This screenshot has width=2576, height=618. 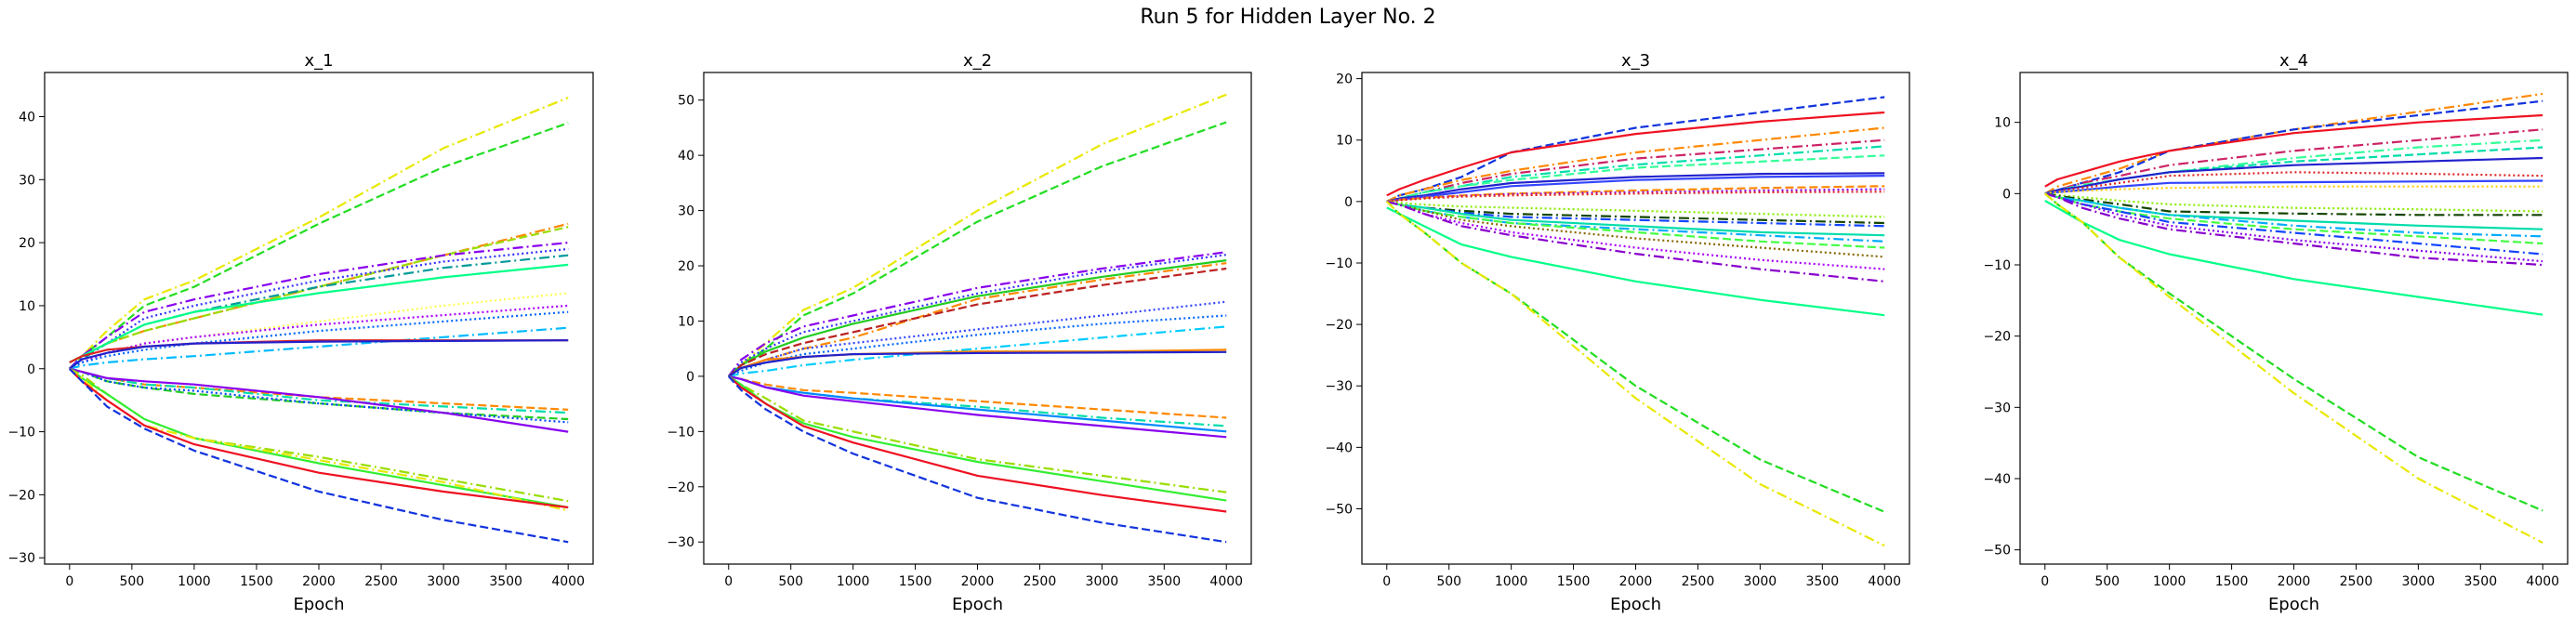 I want to click on y-tick-label: 40, so click(x=27, y=117).